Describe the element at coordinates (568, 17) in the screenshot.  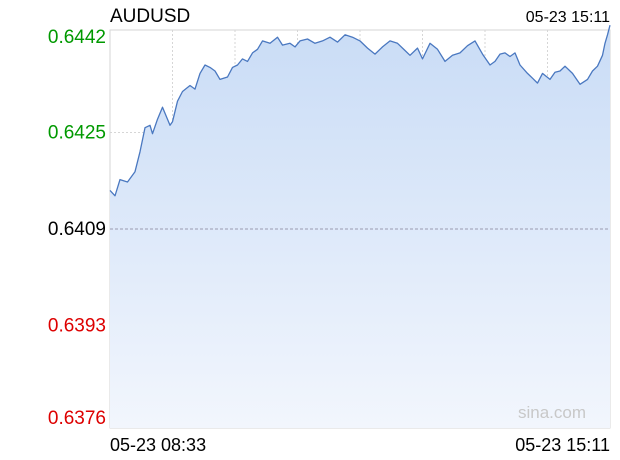
I see `chart-timestamp: 05-23 15:11` at that location.